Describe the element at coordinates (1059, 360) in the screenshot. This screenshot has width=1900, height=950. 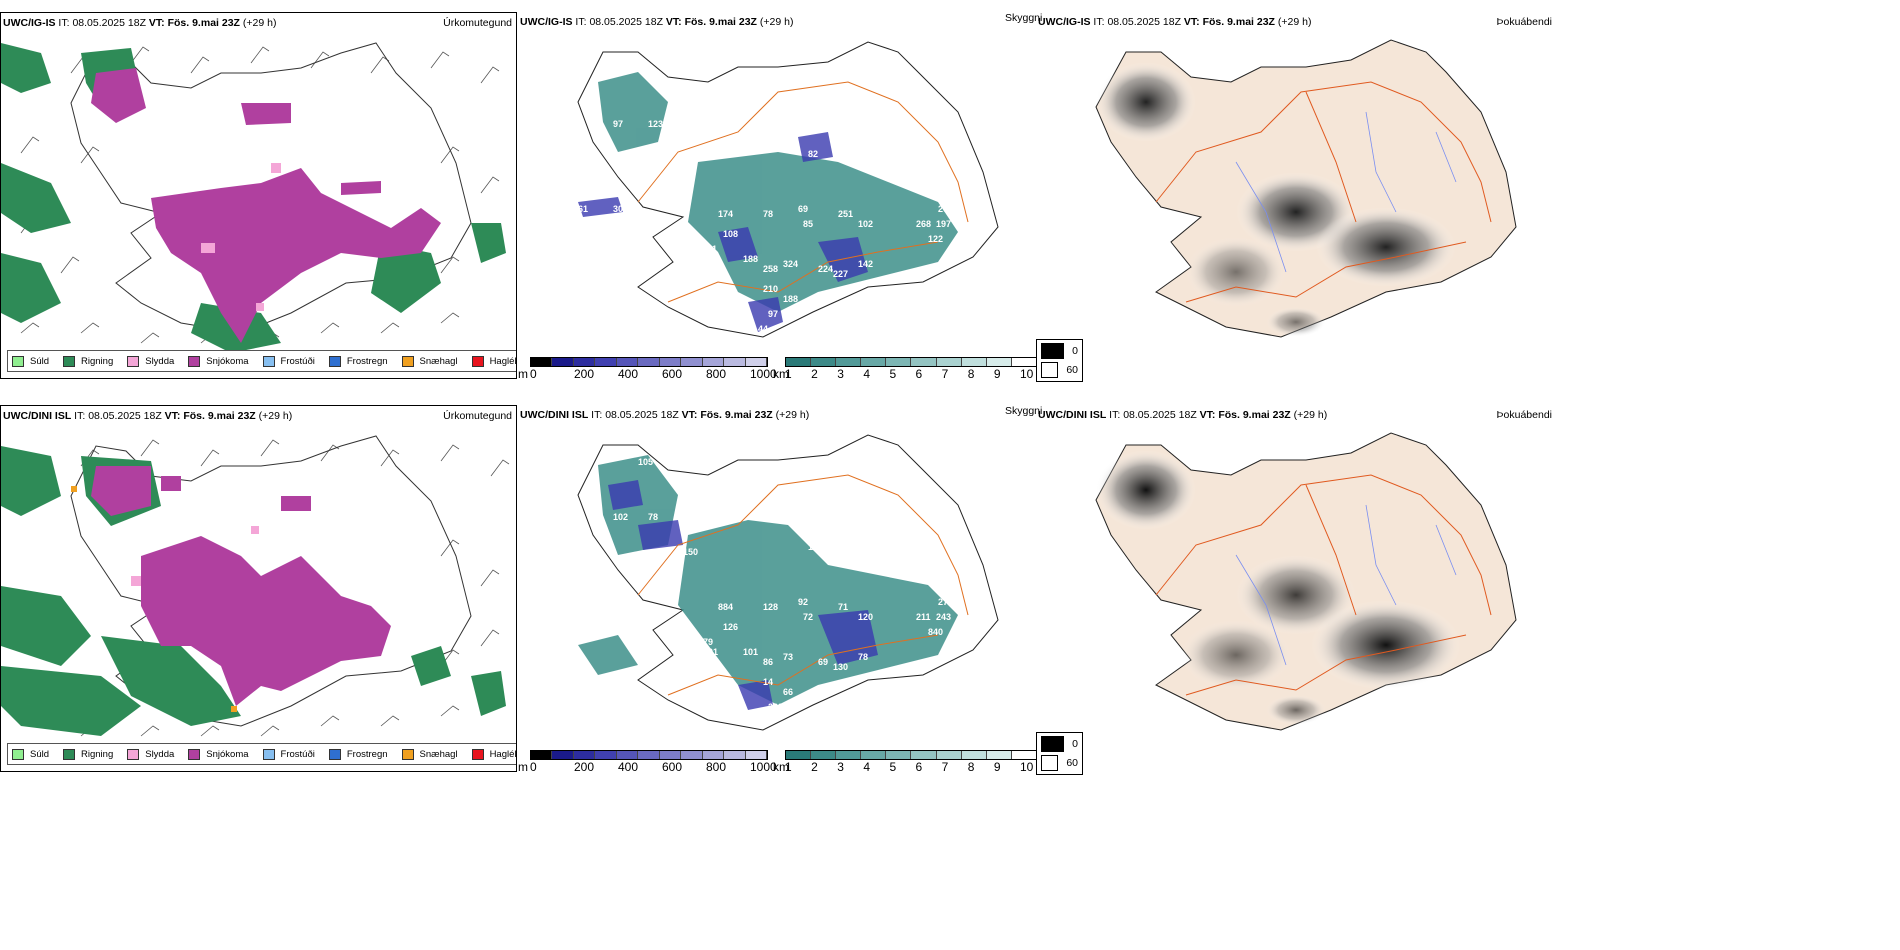
I see `fog-index-legend: 0 60` at that location.